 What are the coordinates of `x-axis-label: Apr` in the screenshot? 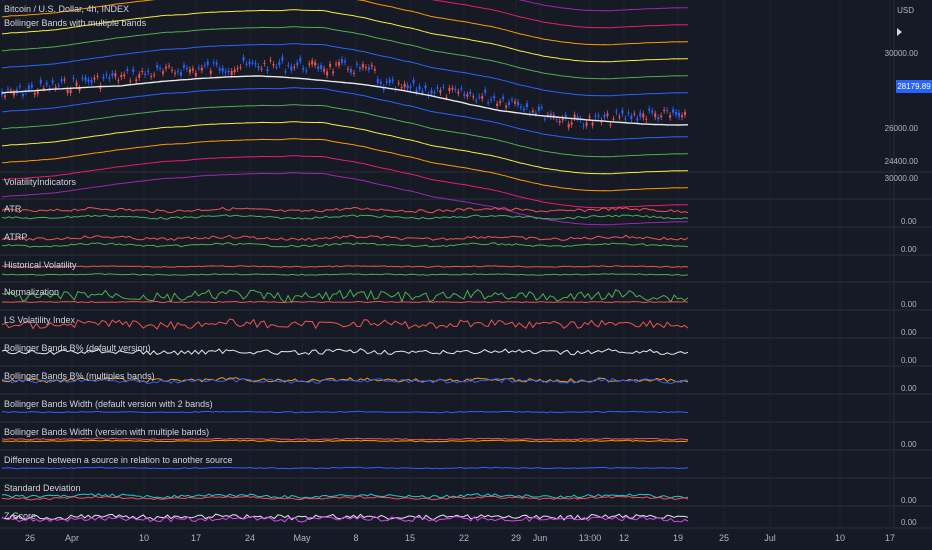 It's located at (72, 538).